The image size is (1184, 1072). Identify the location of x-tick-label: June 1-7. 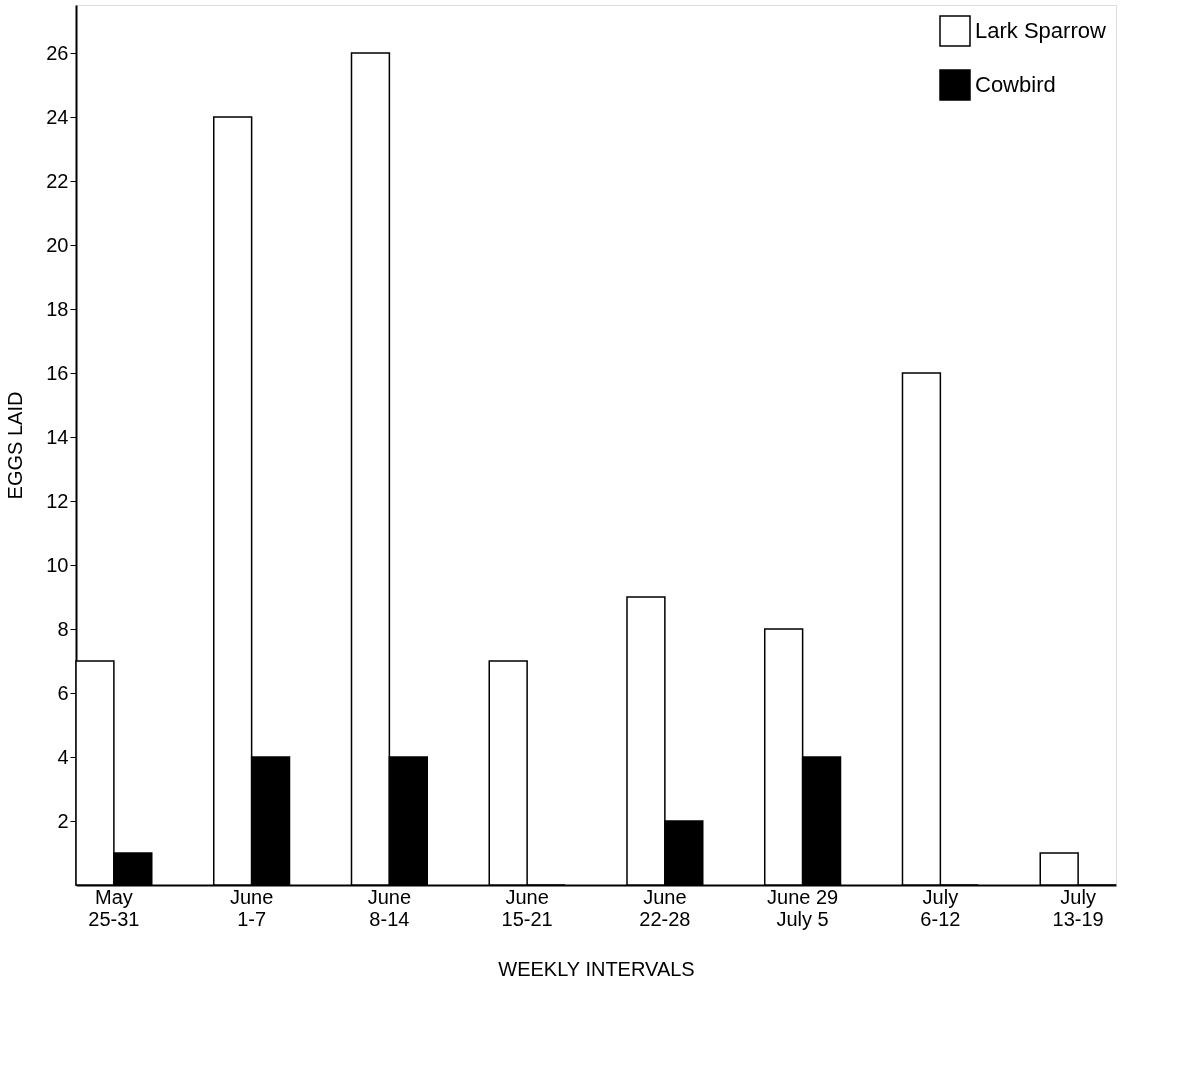
(251, 907).